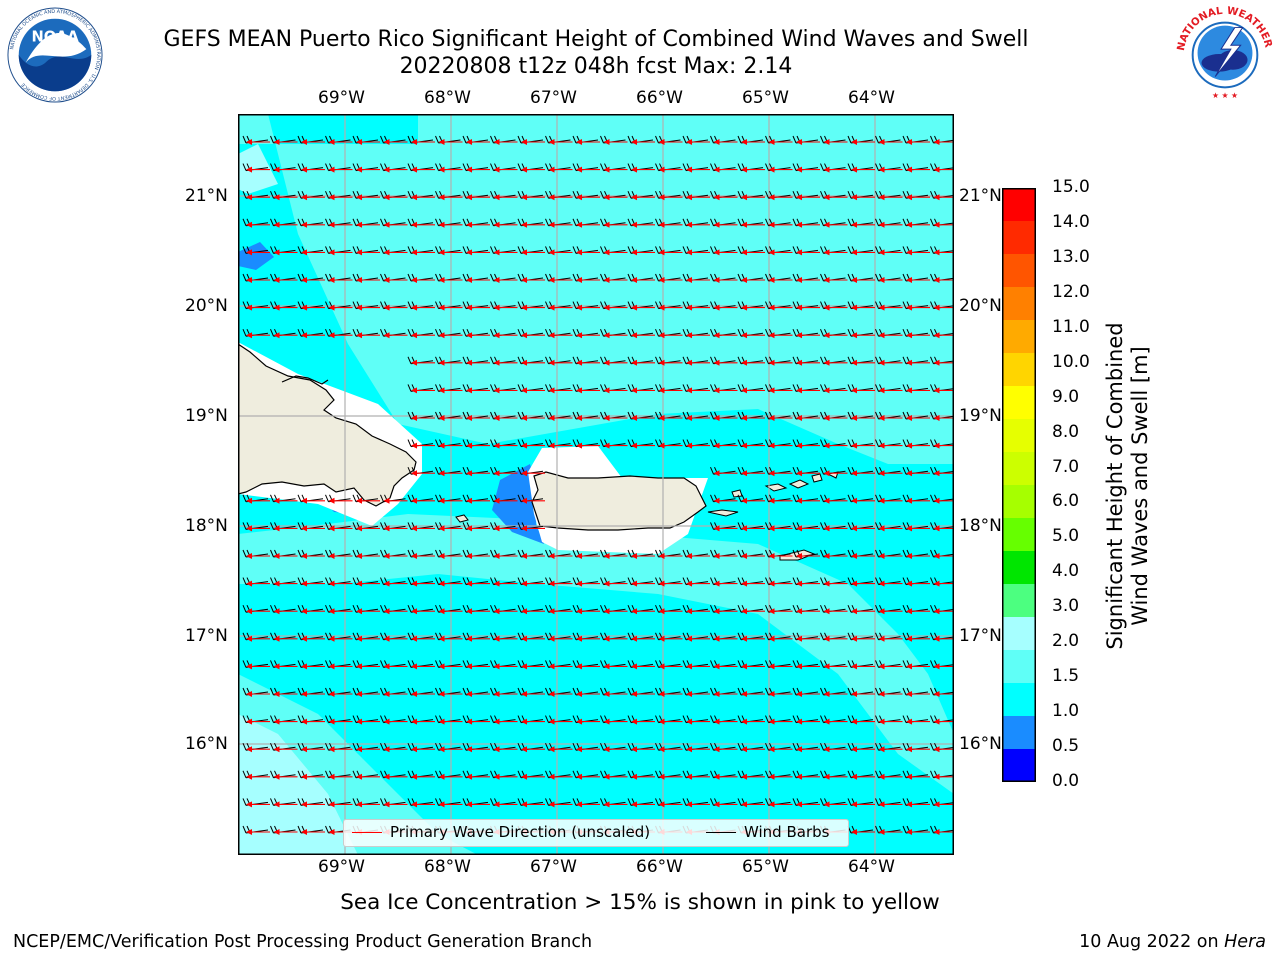 This screenshot has width=1280, height=960. Describe the element at coordinates (596, 66) in the screenshot. I see `chart-subtitle: 20220808 t12z 048h fcst Max: 2.14` at that location.